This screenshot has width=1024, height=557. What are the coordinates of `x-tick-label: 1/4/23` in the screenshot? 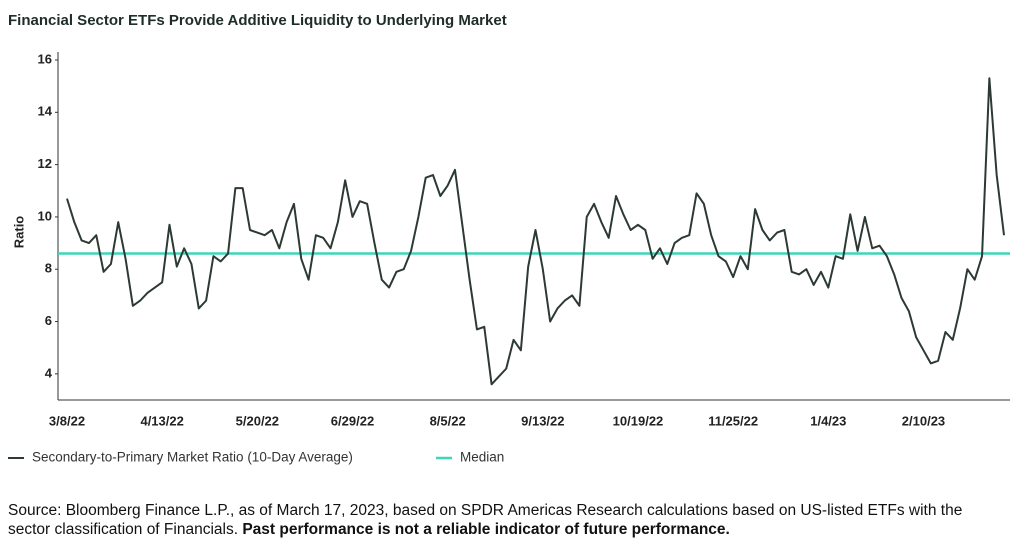 It's located at (828, 420).